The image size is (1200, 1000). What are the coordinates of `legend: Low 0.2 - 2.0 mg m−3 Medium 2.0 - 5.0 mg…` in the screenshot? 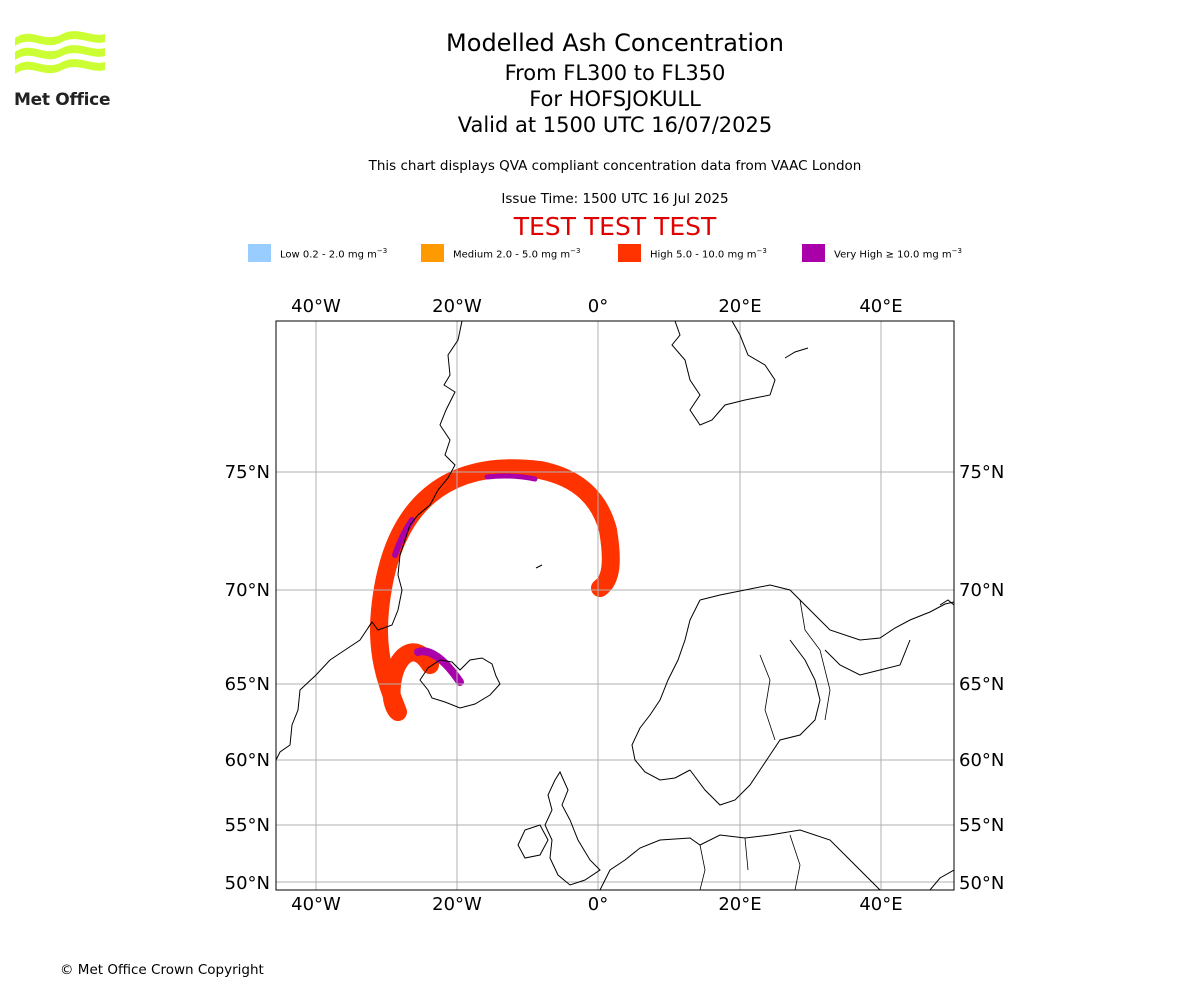 It's located at (600, 254).